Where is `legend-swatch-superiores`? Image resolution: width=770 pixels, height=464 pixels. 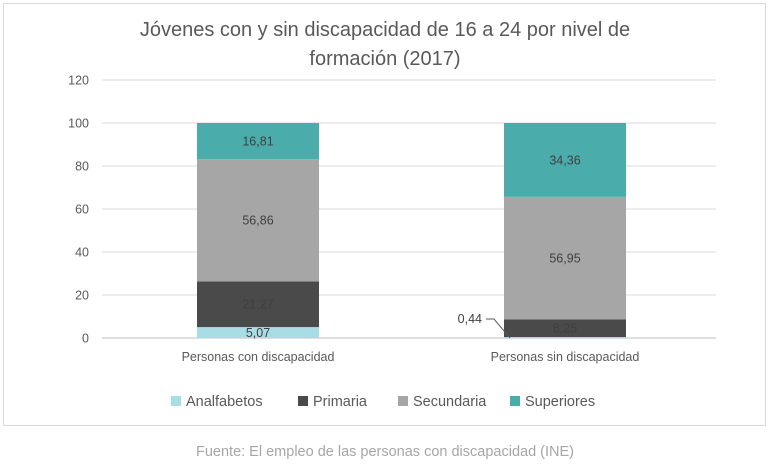 legend-swatch-superiores is located at coordinates (515, 401).